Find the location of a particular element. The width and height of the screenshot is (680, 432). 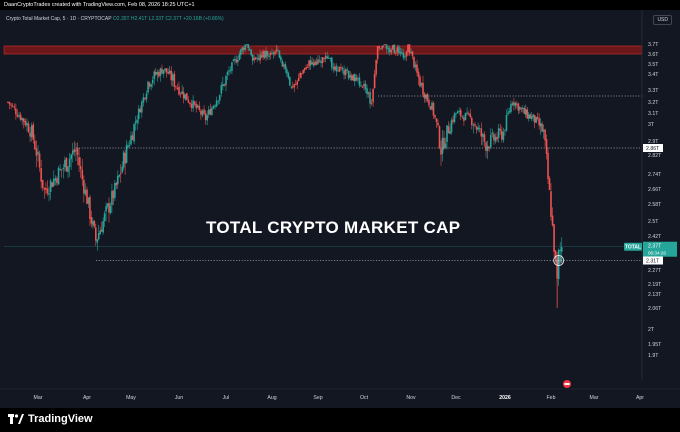

tradingview-brand: TradingView is located at coordinates (50, 419).